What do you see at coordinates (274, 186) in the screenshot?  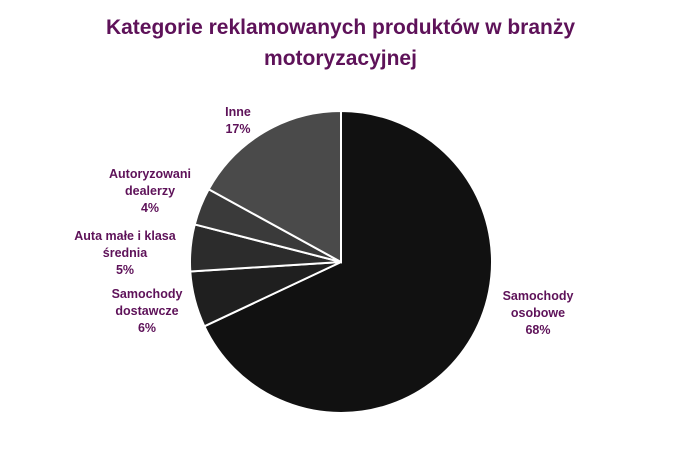 I see `pie-slice` at bounding box center [274, 186].